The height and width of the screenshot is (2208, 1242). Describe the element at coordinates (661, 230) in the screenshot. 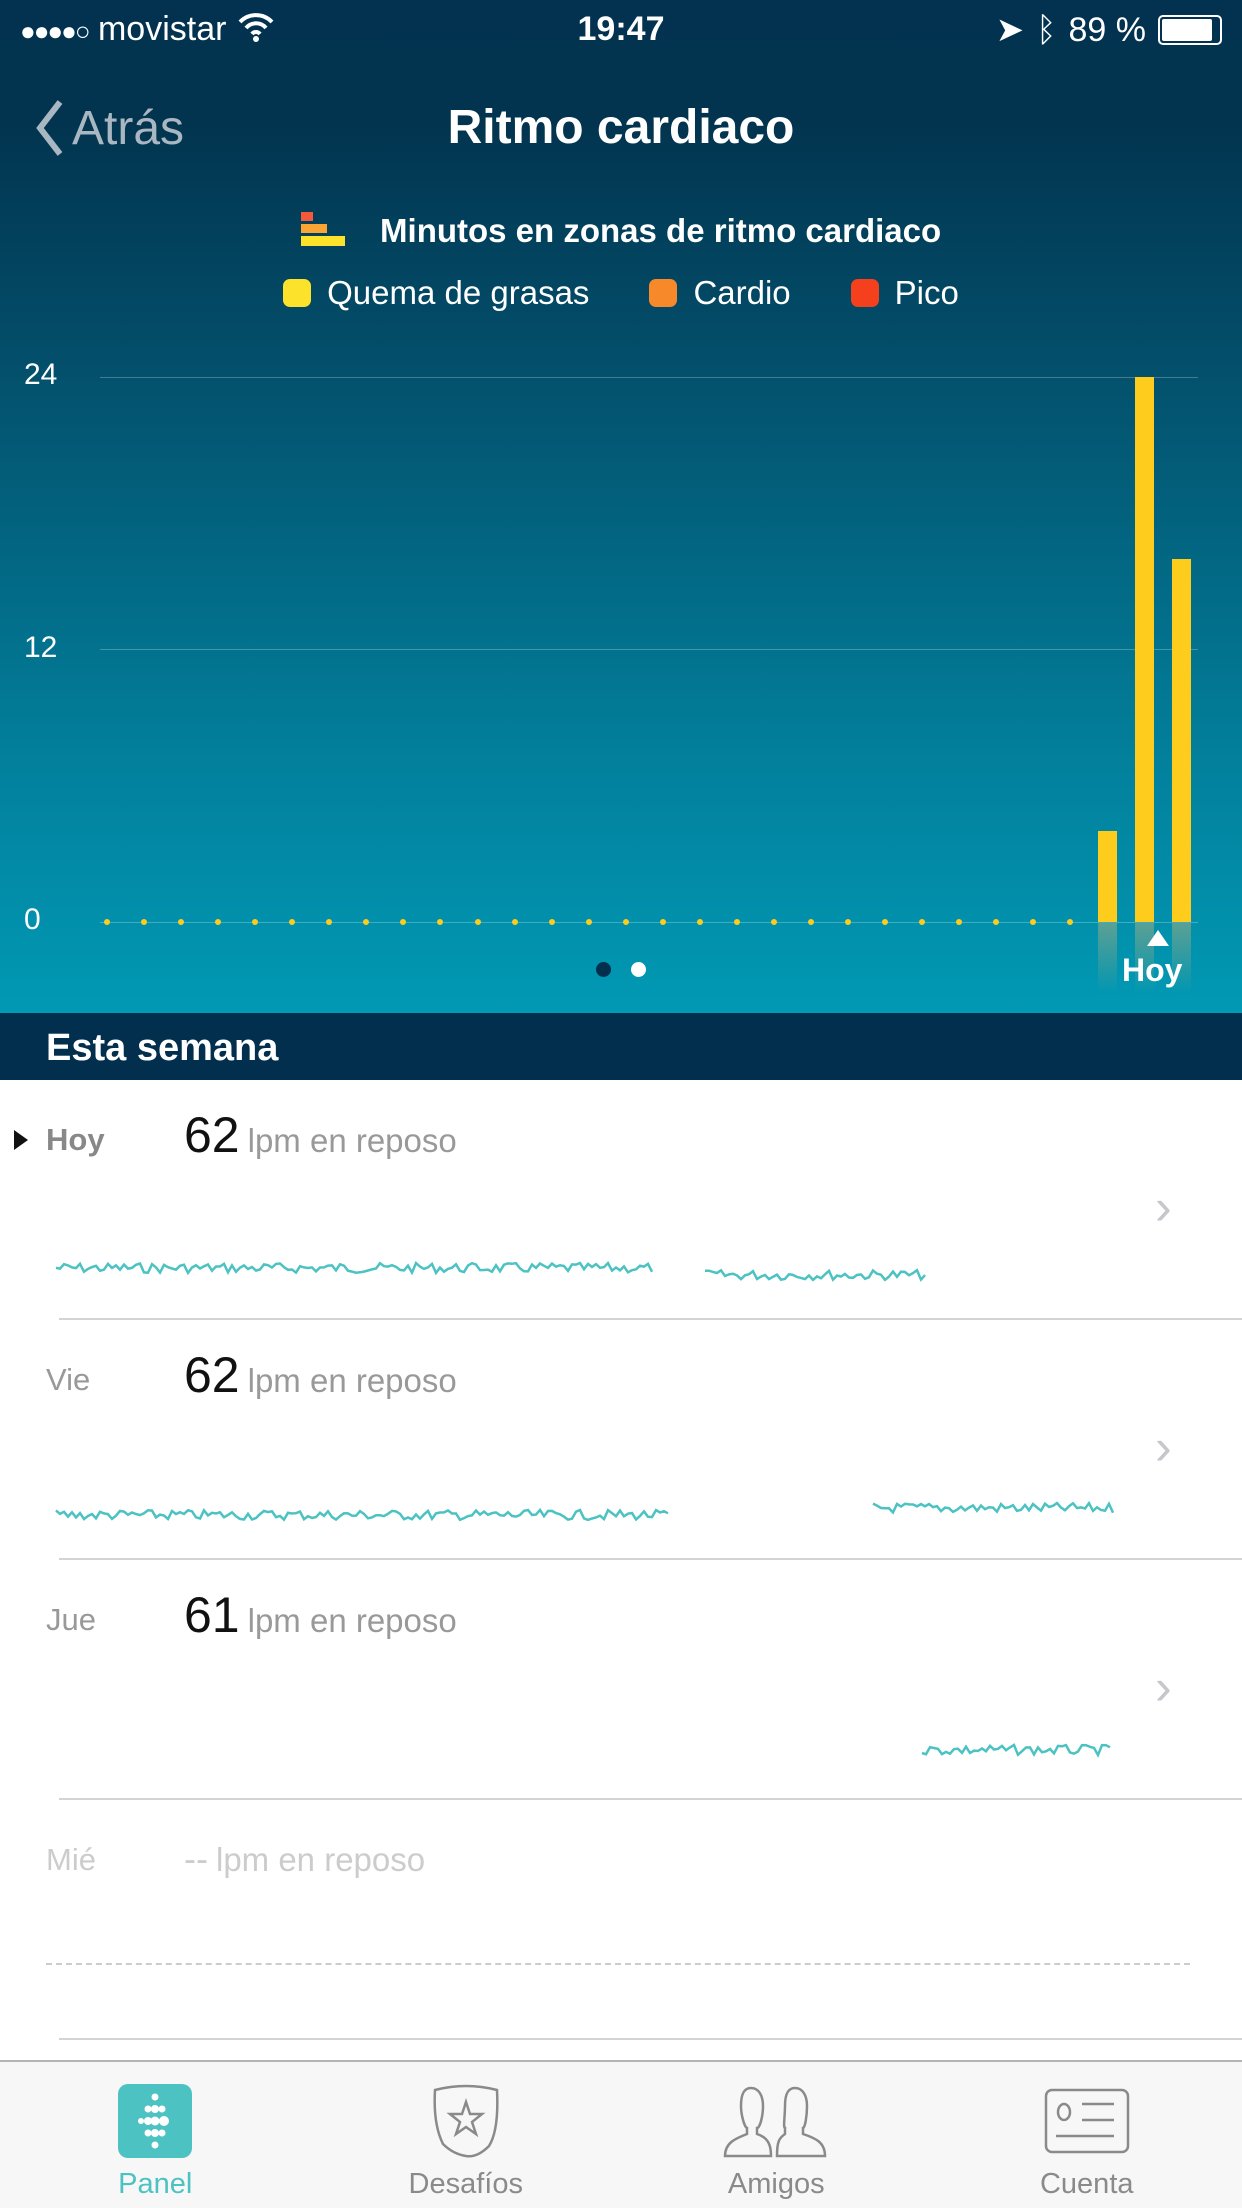

I see `chart-title-text: Minutos en zonas de ritmo cardiaco` at that location.